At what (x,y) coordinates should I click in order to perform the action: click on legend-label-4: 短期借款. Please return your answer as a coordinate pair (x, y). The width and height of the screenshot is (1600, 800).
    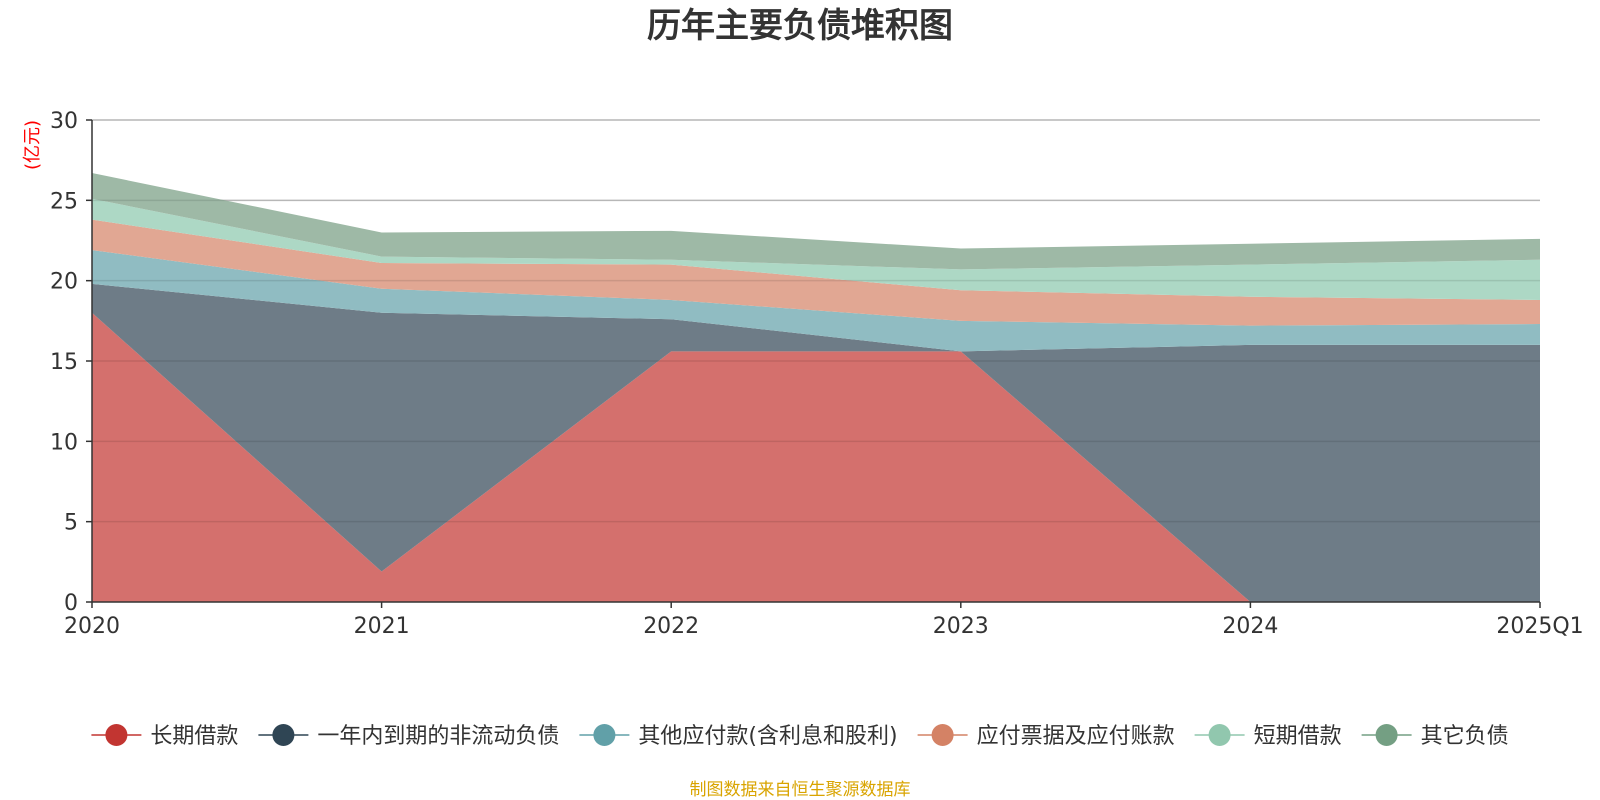
    Looking at the image, I should click on (1298, 736).